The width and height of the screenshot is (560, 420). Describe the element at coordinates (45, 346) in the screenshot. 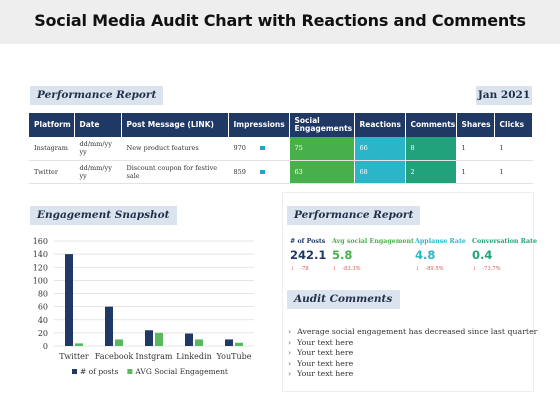

I see `y-tick-label: 0` at that location.